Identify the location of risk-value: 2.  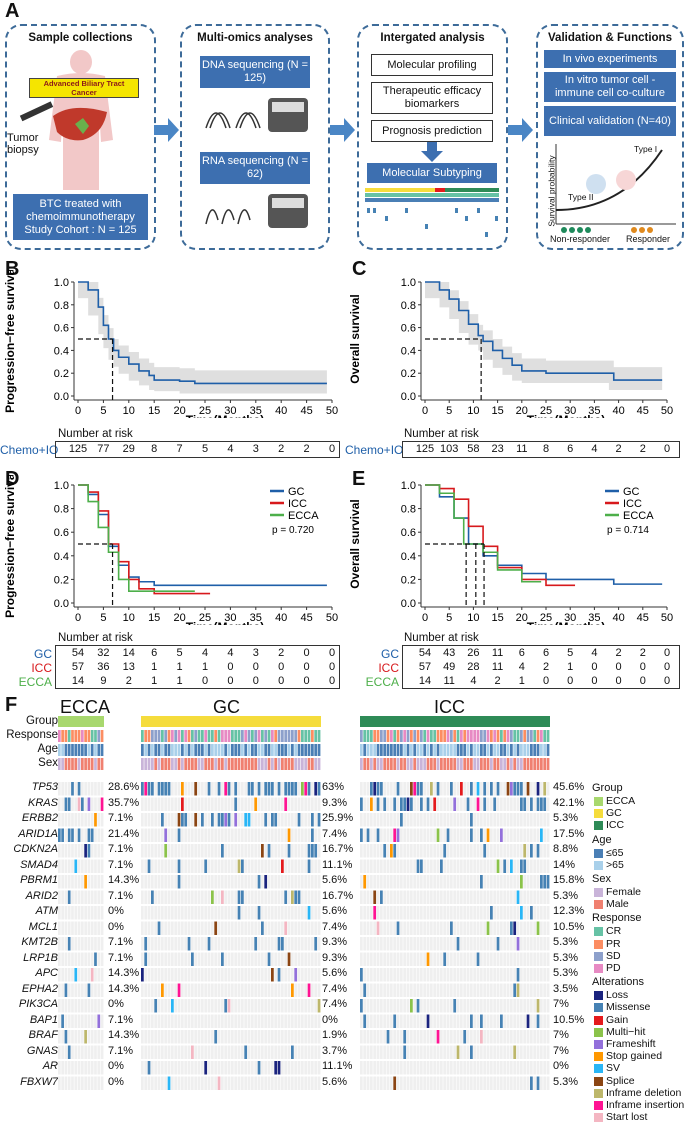
(497, 681).